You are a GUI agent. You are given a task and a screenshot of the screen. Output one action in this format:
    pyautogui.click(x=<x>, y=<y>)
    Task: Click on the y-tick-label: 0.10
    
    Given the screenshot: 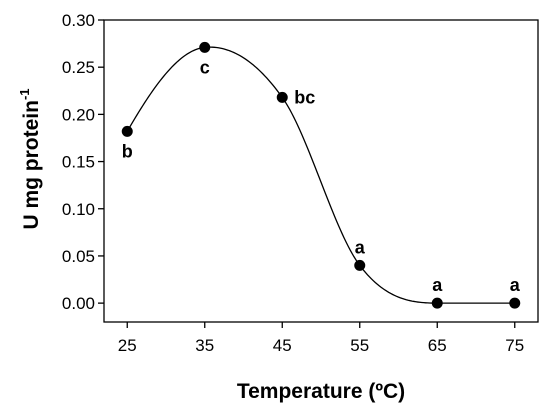 What is the action you would take?
    pyautogui.click(x=78, y=209)
    